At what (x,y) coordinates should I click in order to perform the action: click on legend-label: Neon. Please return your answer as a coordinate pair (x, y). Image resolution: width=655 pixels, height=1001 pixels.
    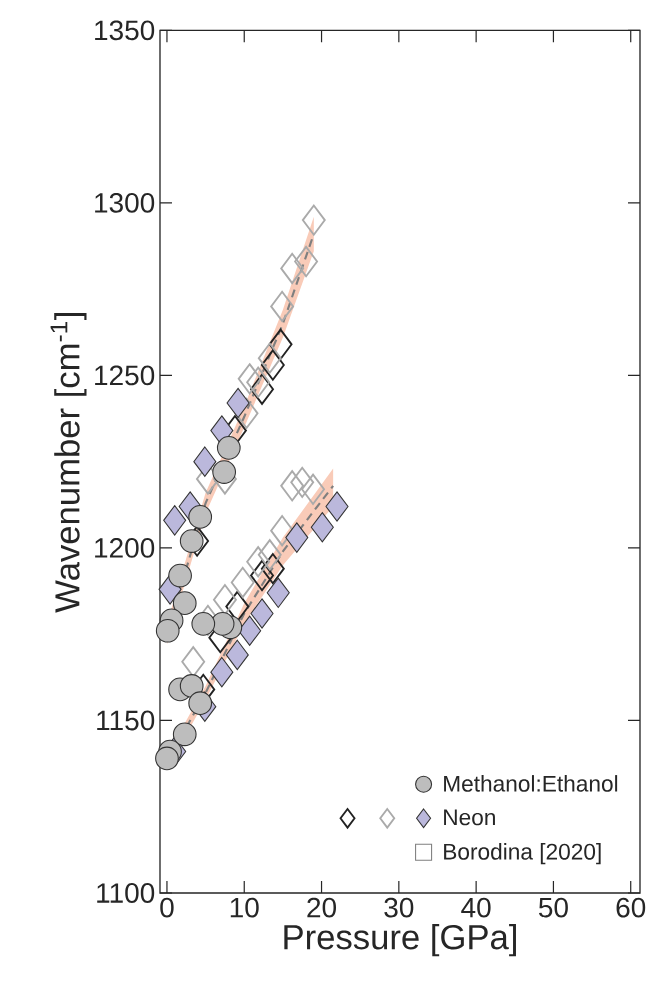
    Looking at the image, I should click on (469, 817).